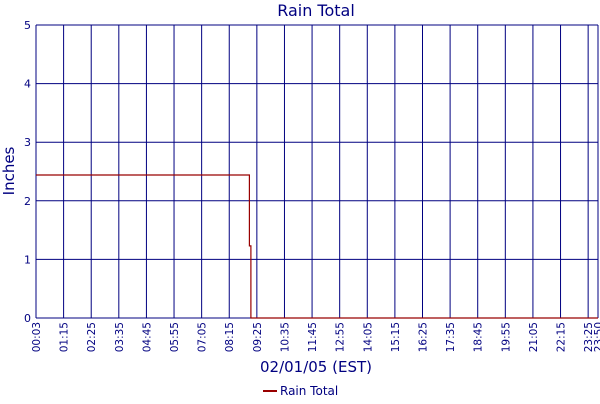 Image resolution: width=600 pixels, height=404 pixels. What do you see at coordinates (596, 337) in the screenshot?
I see `x-tick-label: 23:50` at bounding box center [596, 337].